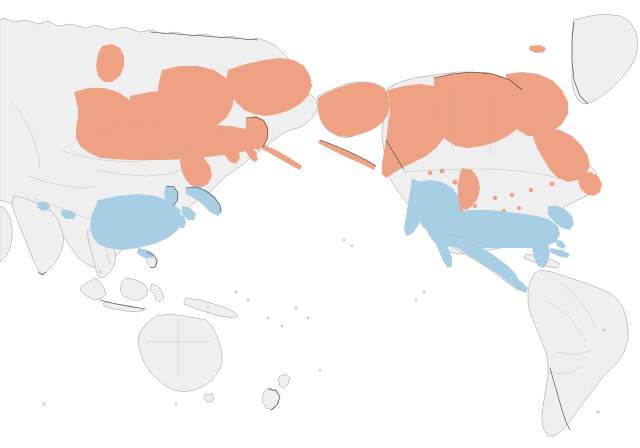  I want to click on winter-patch-florida, so click(541, 252).